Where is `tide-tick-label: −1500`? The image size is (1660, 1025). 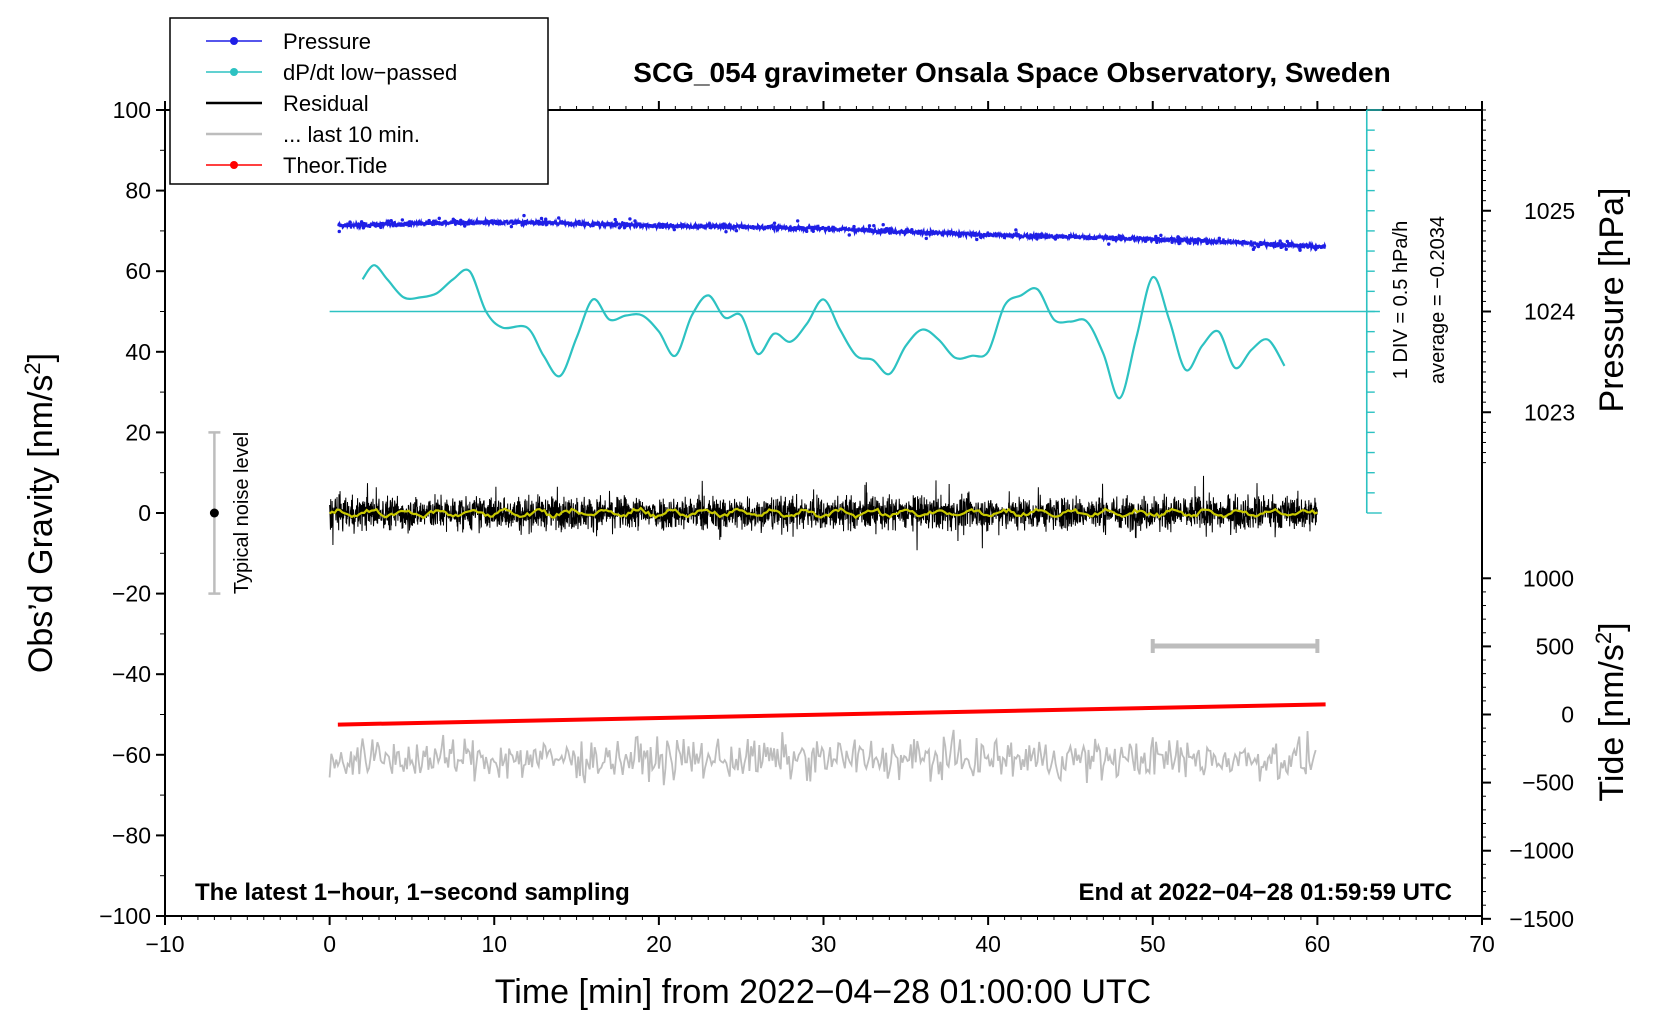 tide-tick-label: −1500 is located at coordinates (1541, 919).